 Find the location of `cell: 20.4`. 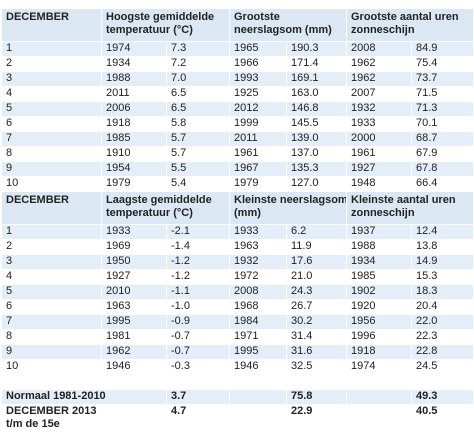

cell: 20.4 is located at coordinates (442, 307).